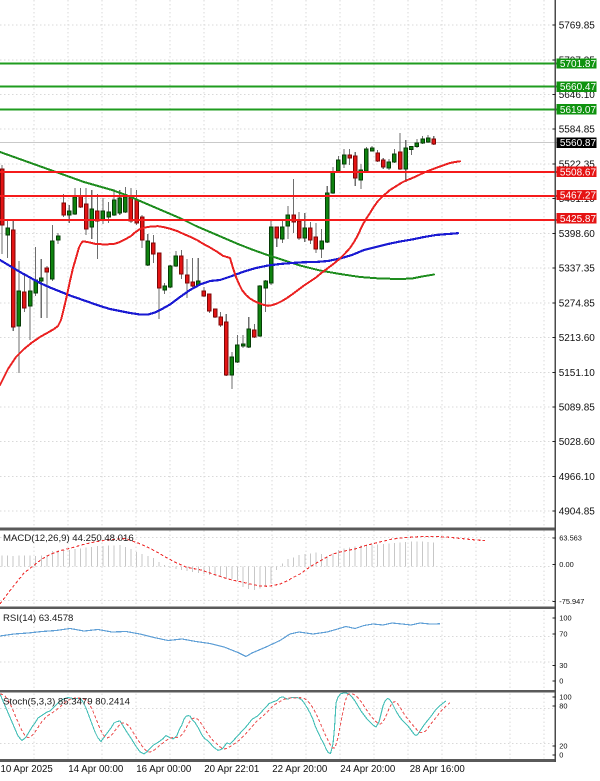  What do you see at coordinates (577, 269) in the screenshot?
I see `svg-text: 5337.35` at bounding box center [577, 269].